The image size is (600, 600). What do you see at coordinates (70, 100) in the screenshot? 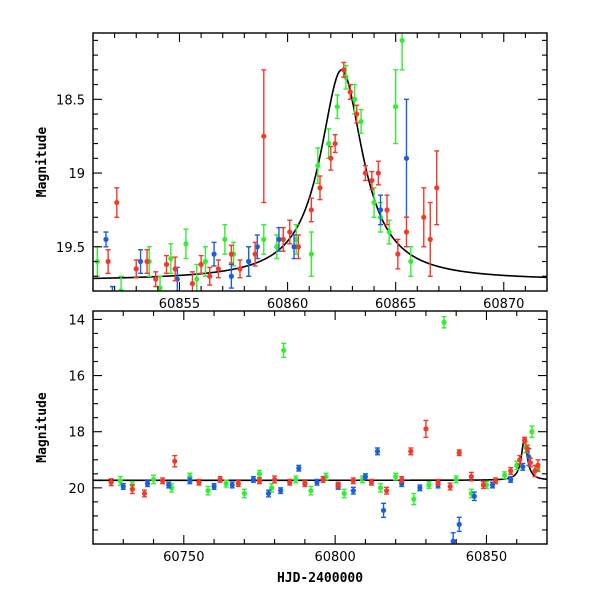
I see `y-tick-label: 18.5` at bounding box center [70, 100].